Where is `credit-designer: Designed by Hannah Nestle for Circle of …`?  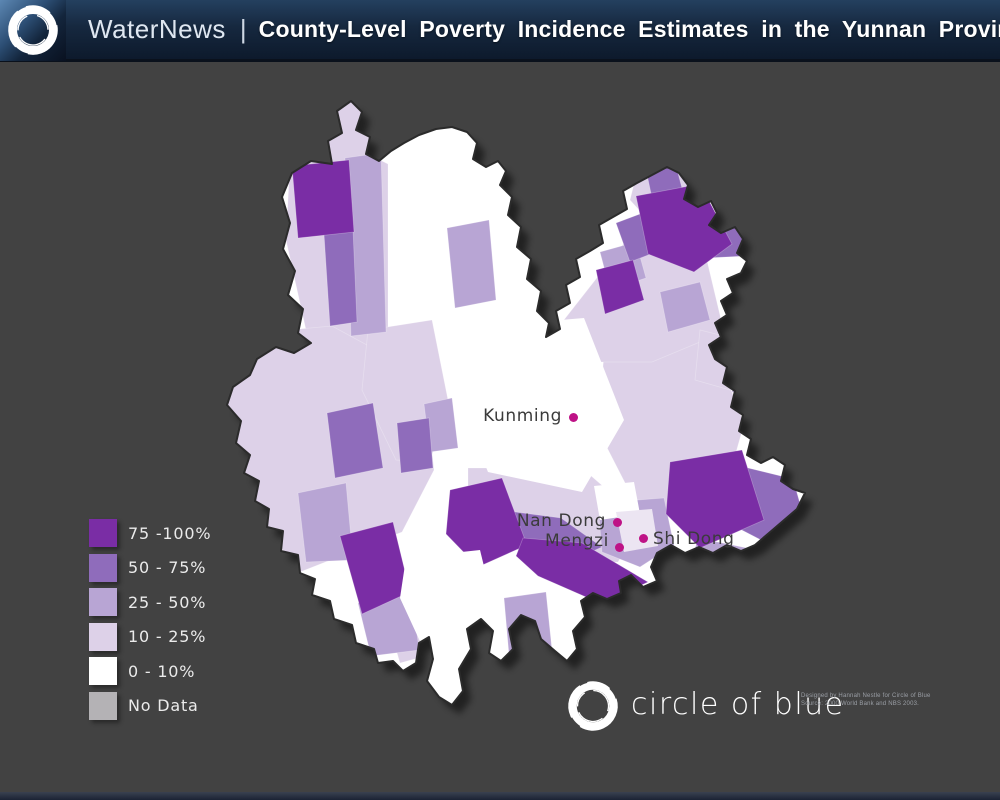
credit-designer: Designed by Hannah Nestle for Circle of … is located at coordinates (866, 696).